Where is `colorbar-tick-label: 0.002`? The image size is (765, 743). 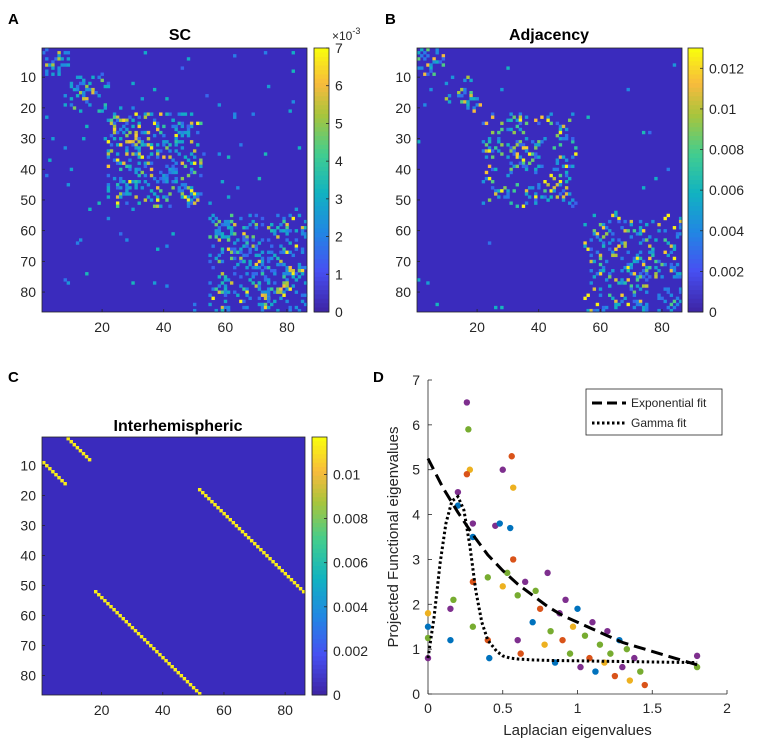
colorbar-tick-label: 0.002 is located at coordinates (350, 651).